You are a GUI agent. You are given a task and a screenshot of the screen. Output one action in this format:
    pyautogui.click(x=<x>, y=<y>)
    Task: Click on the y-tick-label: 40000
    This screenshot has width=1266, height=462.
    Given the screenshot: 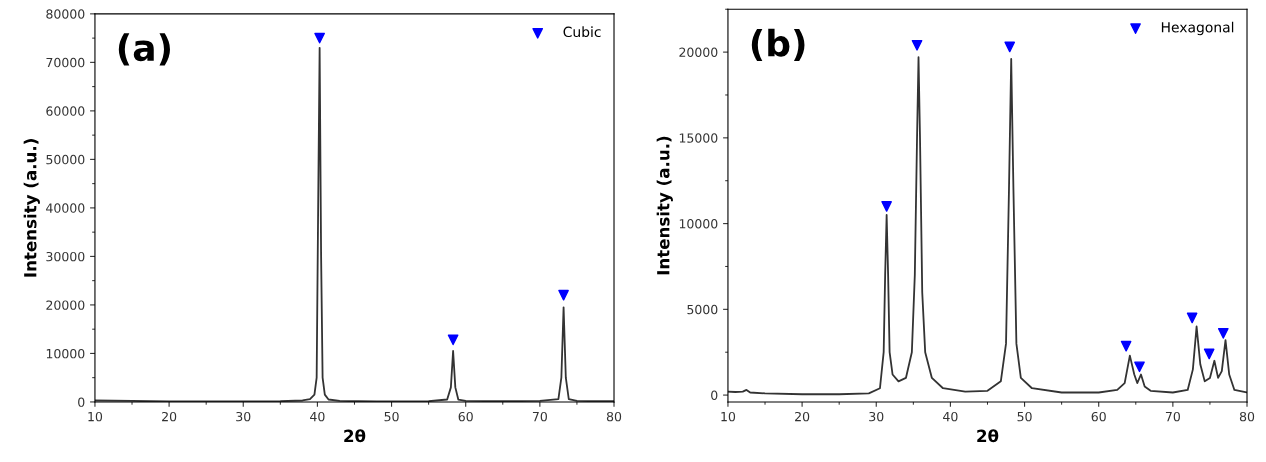 What is the action you would take?
    pyautogui.click(x=65, y=208)
    